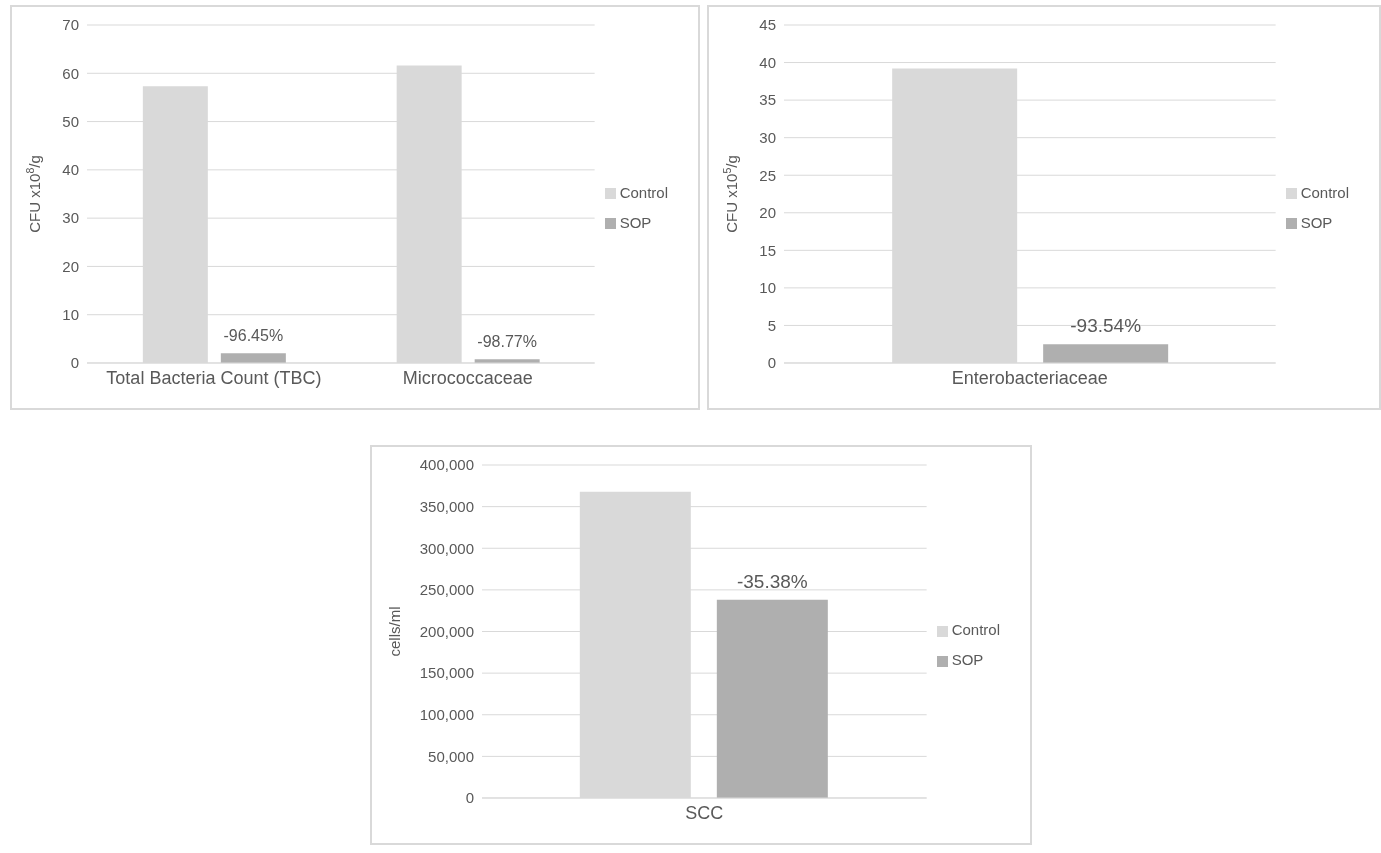 This screenshot has width=1381, height=853. I want to click on annotation: -98.77%, so click(507, 342).